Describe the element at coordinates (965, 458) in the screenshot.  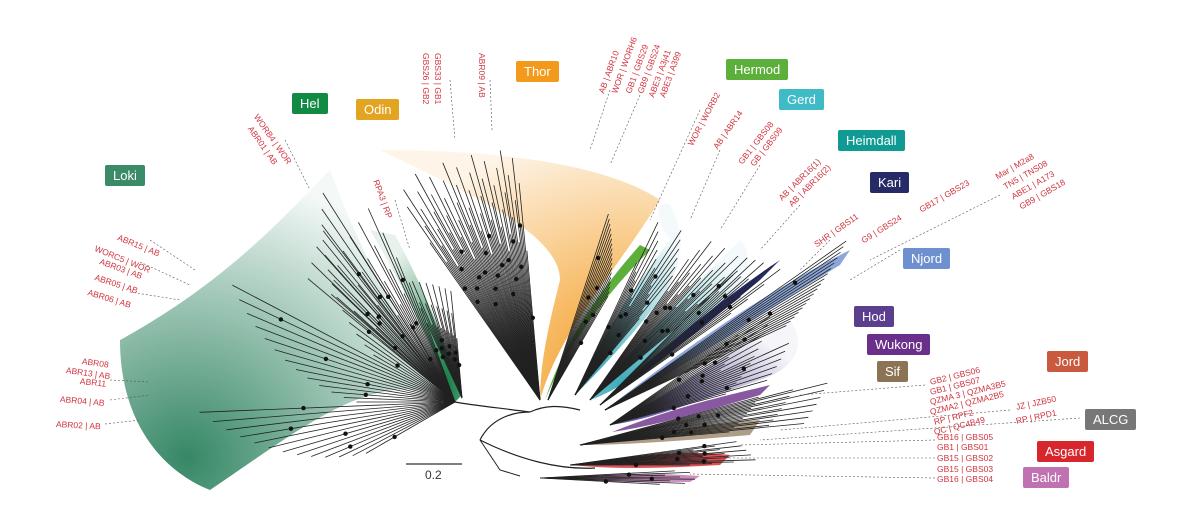
I see `leaf-label: GB15 | GBS02` at that location.